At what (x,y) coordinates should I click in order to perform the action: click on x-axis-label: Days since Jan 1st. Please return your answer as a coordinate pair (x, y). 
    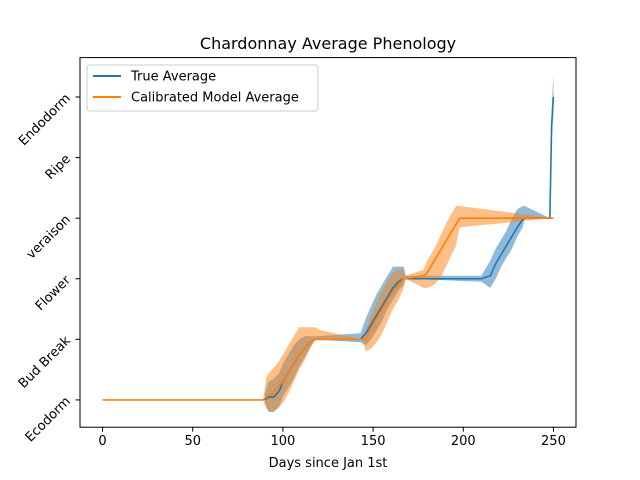
    Looking at the image, I should click on (328, 463).